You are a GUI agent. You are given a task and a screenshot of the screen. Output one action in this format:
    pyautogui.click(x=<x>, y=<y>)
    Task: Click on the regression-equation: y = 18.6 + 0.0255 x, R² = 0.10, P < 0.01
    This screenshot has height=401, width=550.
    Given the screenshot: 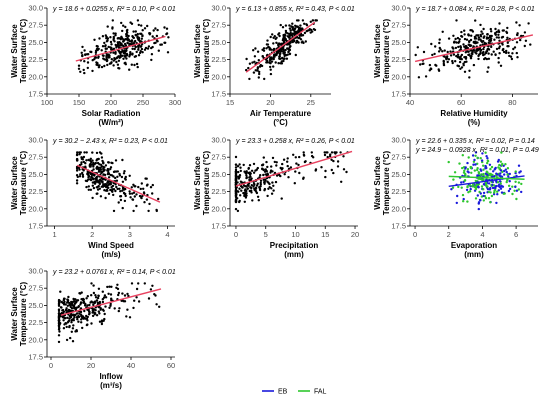 What is the action you would take?
    pyautogui.click(x=114, y=9)
    